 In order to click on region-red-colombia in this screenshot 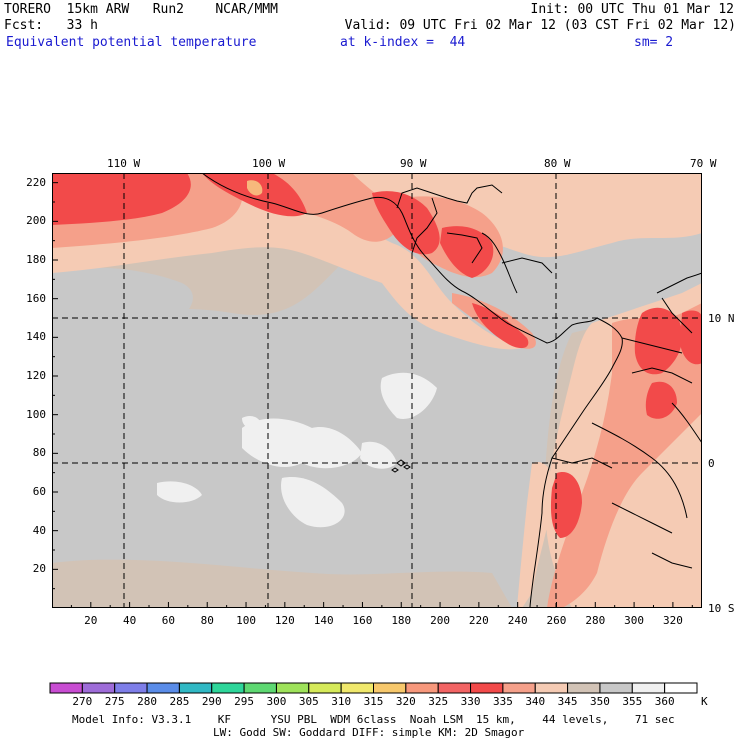, I will do `click(658, 341)`.